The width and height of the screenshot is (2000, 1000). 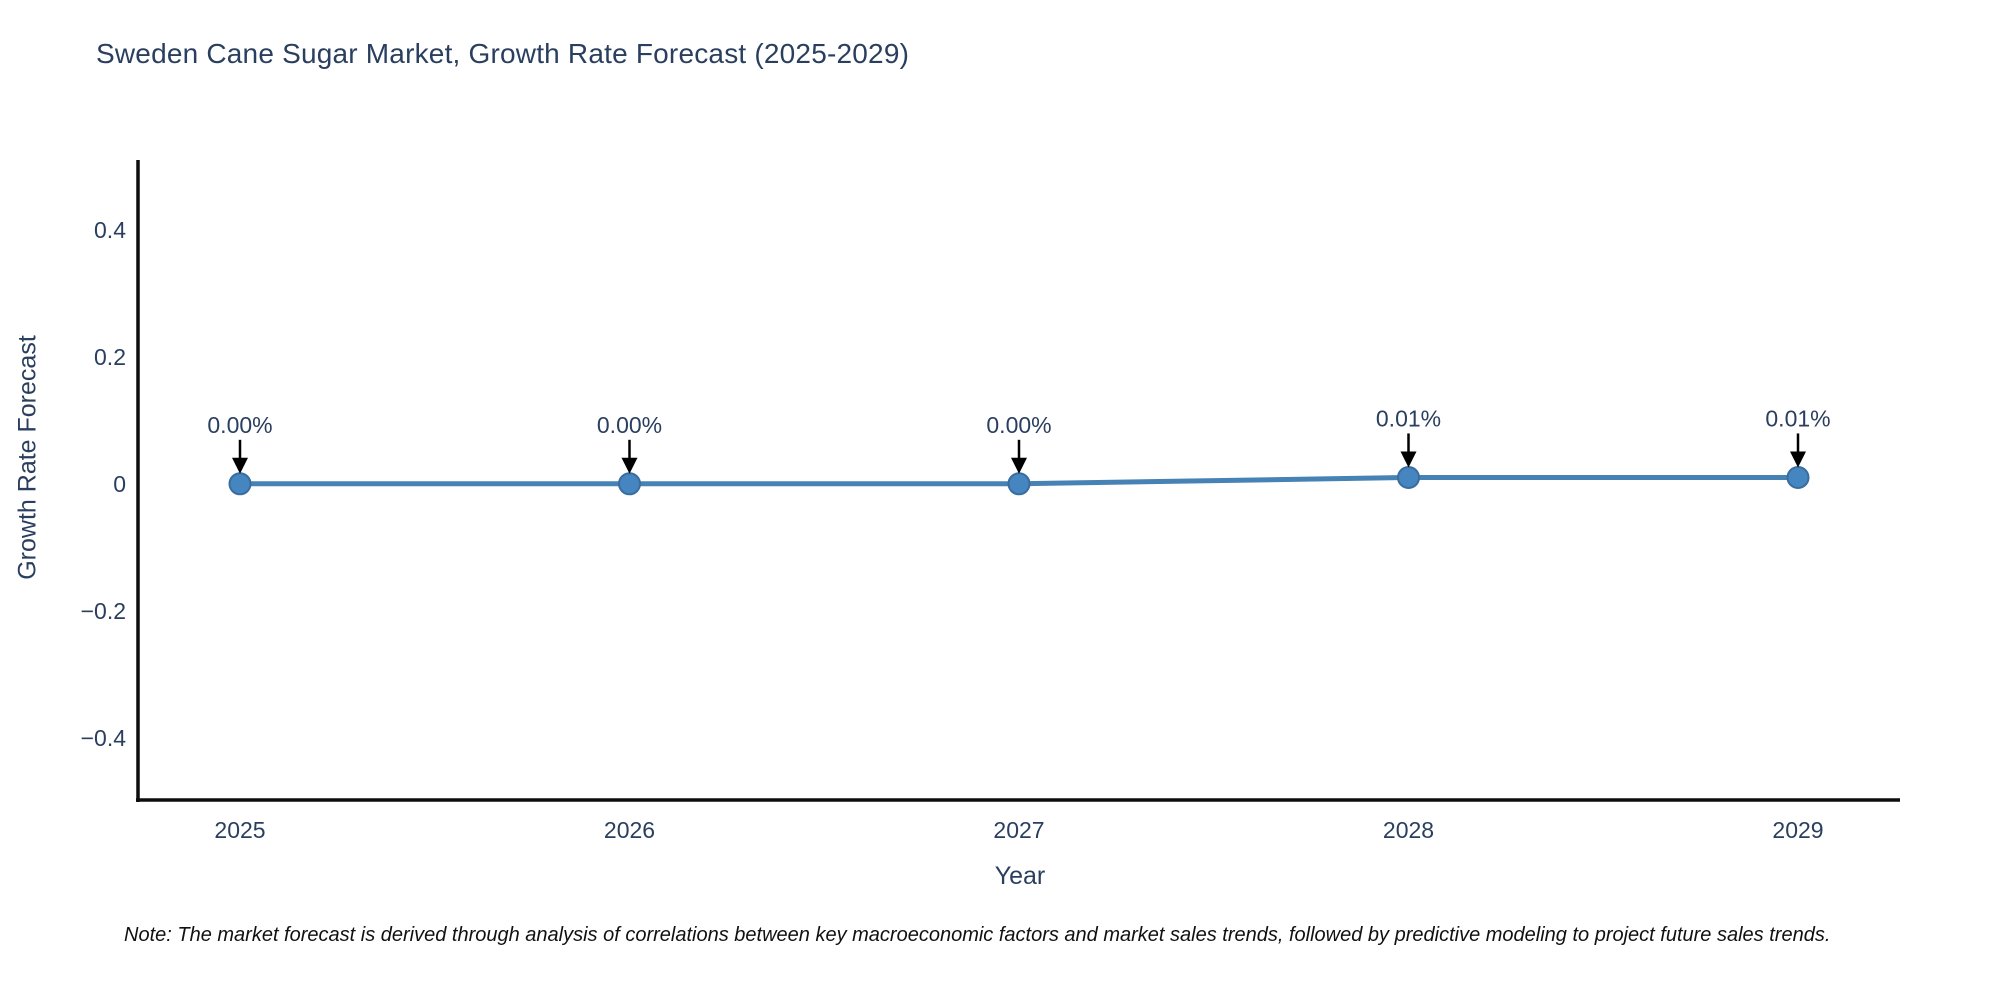 I want to click on y-tick-label: 0.4, so click(x=110, y=230).